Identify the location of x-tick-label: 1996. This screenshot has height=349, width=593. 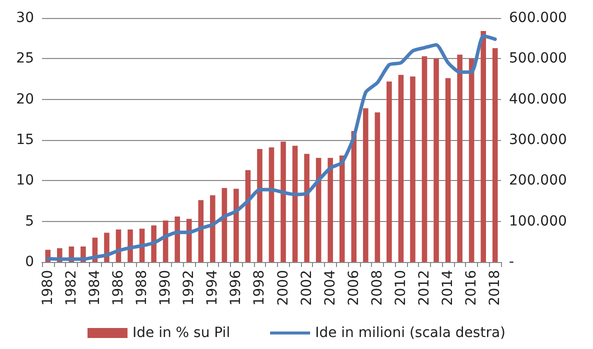
(236, 288).